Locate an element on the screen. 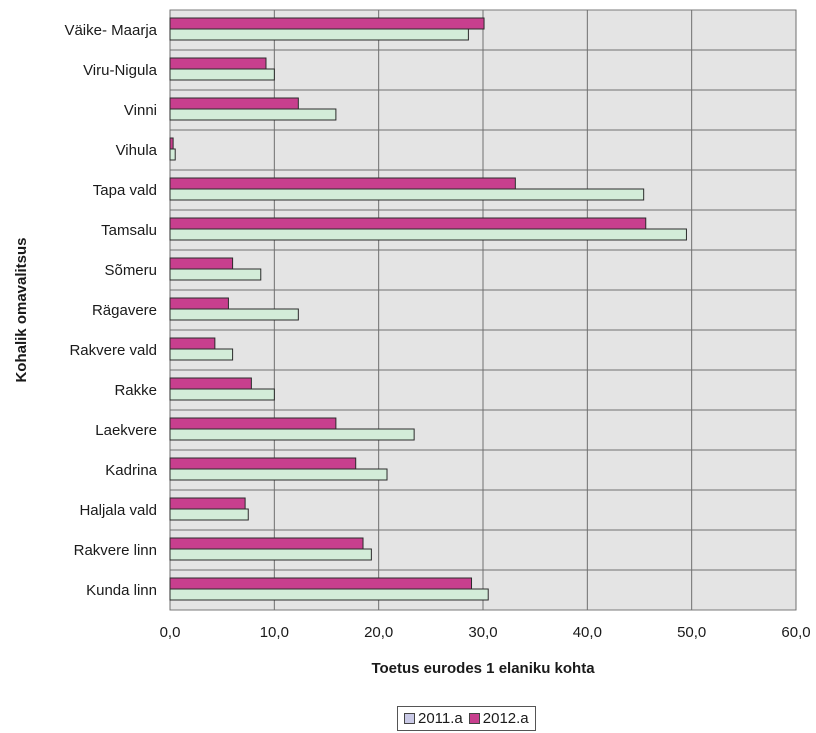 This screenshot has height=733, width=816. legend-item-2011: 2011.a is located at coordinates (433, 718).